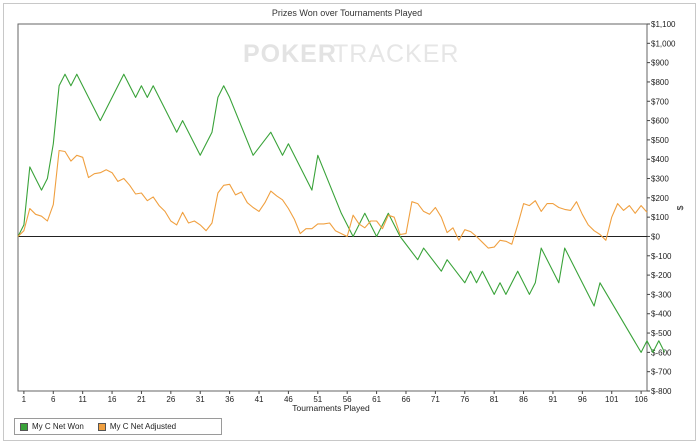 This screenshot has height=445, width=700. Describe the element at coordinates (347, 13) in the screenshot. I see `chart-title: Prizes Won over Tournaments Played` at that location.